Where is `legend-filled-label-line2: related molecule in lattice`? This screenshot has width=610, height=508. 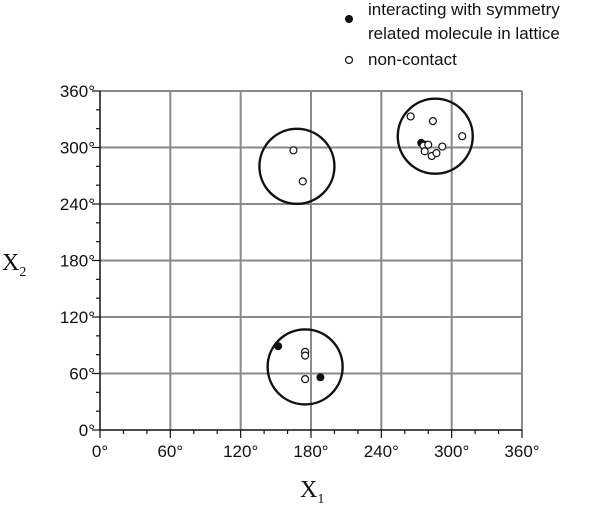
legend-filled-label-line2: related molecule in lattice is located at coordinates (464, 33).